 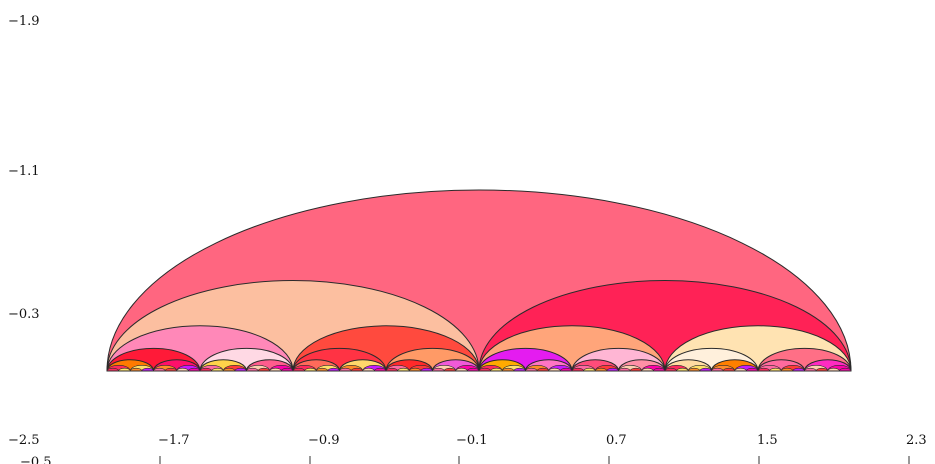 What do you see at coordinates (767, 440) in the screenshot?
I see `x-tick-label: 1.5` at bounding box center [767, 440].